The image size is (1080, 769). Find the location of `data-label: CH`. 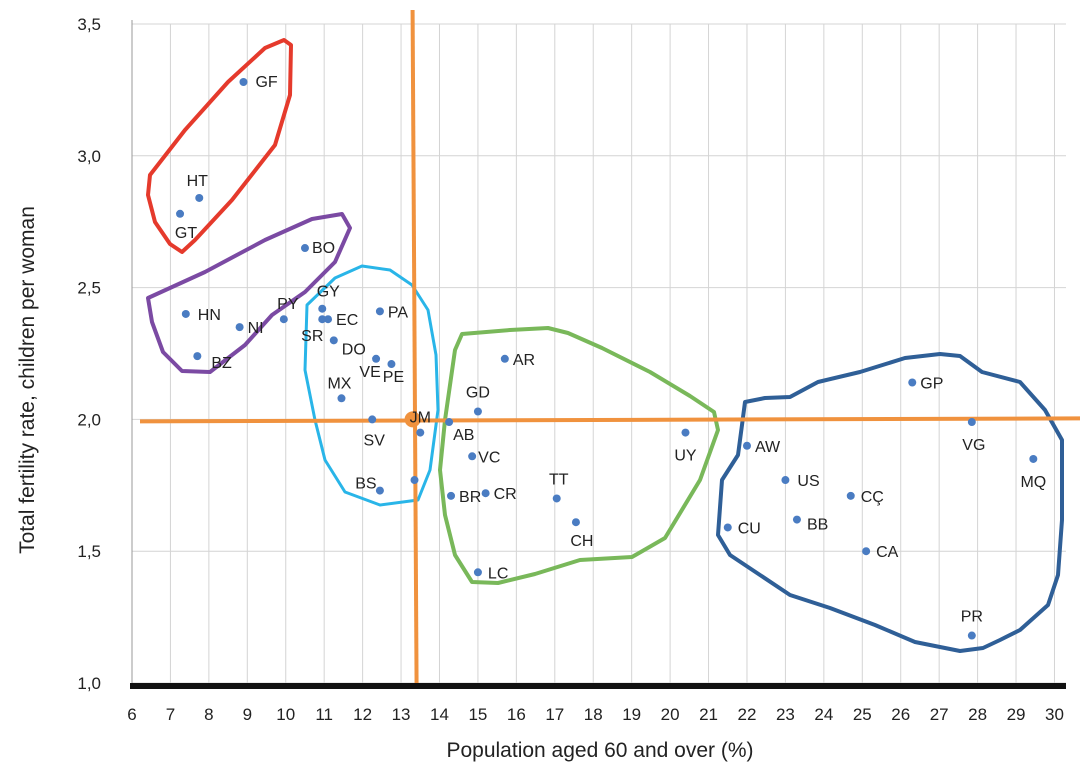

data-label: CH is located at coordinates (581, 541).